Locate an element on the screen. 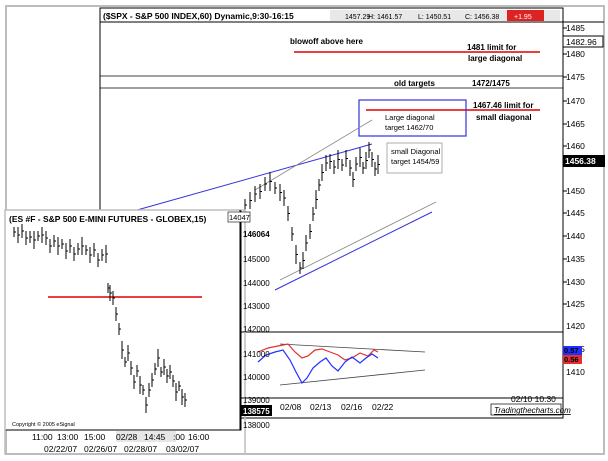 This screenshot has height=461, width=608. inset-price-139000: 139000 is located at coordinates (256, 400).